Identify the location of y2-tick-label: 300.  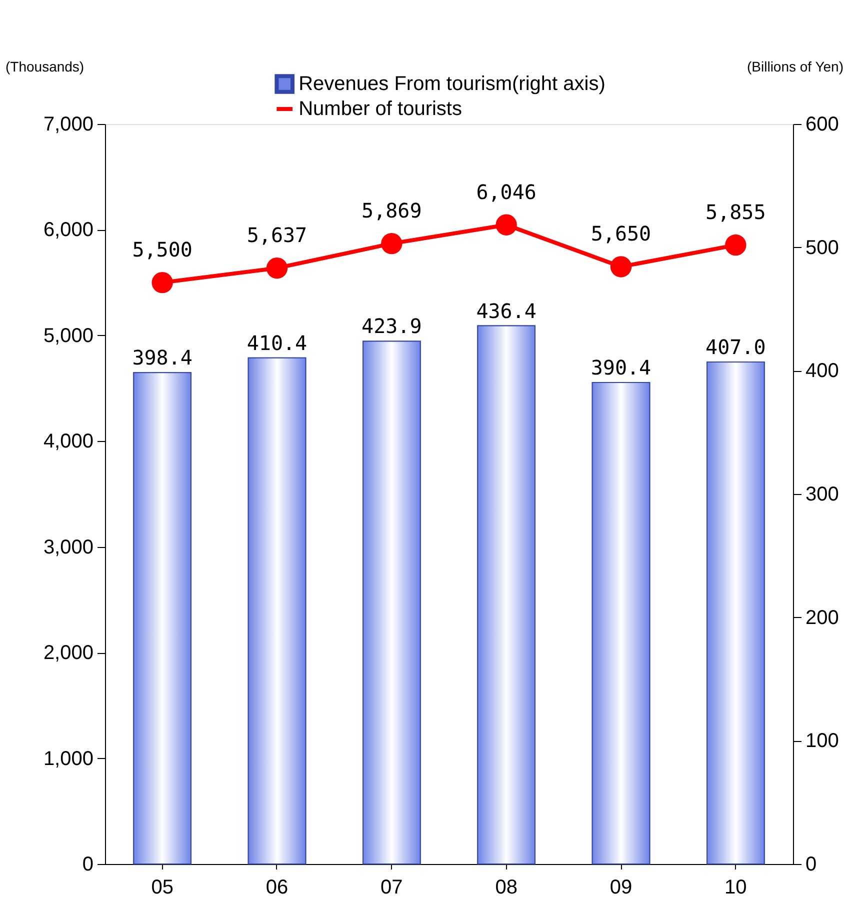
(822, 495).